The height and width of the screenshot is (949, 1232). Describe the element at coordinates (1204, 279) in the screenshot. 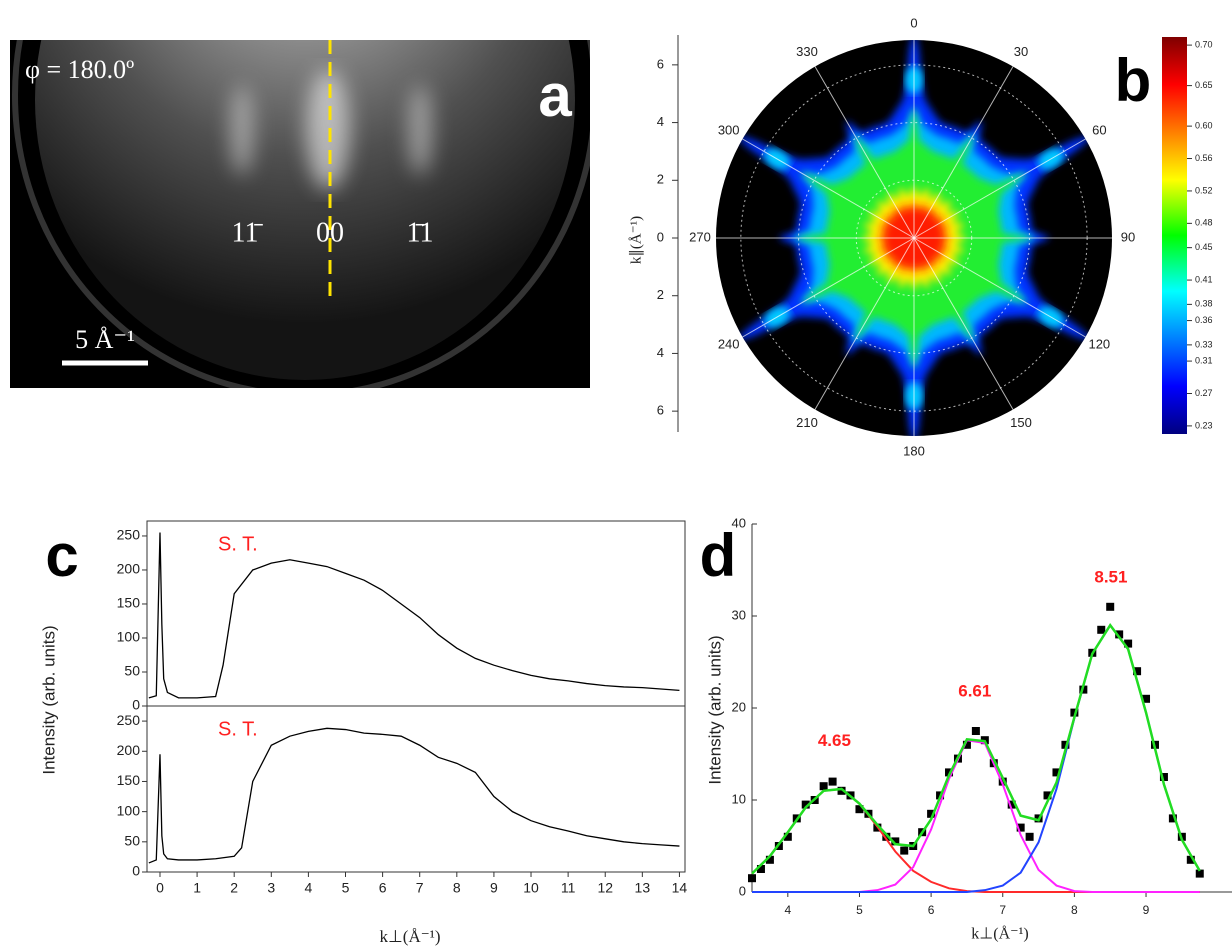

I see `colorbar-tick-label: 0.41` at that location.